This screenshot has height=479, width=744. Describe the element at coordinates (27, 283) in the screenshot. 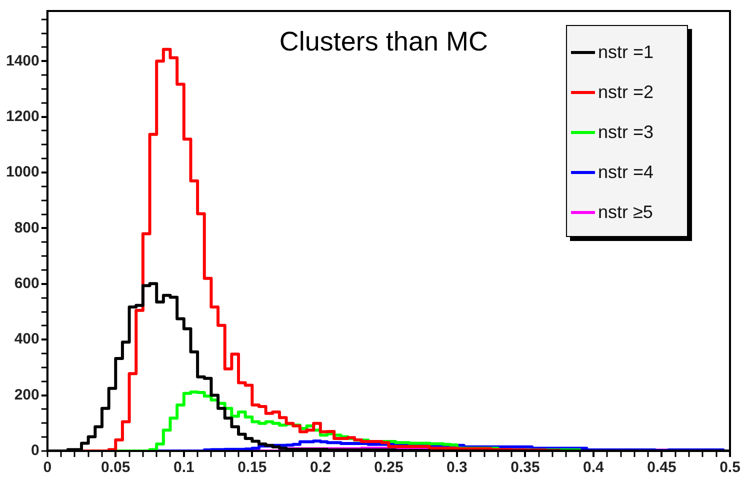

I see `y-tick-label: 600` at that location.